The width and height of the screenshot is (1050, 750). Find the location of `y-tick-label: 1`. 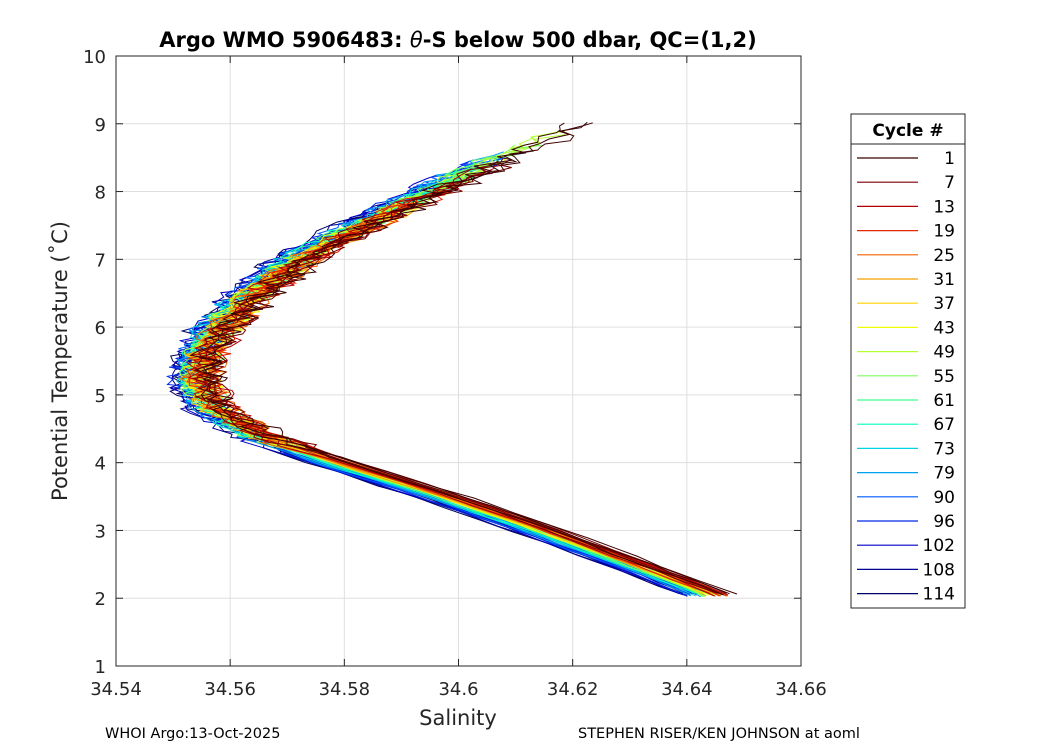

y-tick-label: 1 is located at coordinates (100, 667).